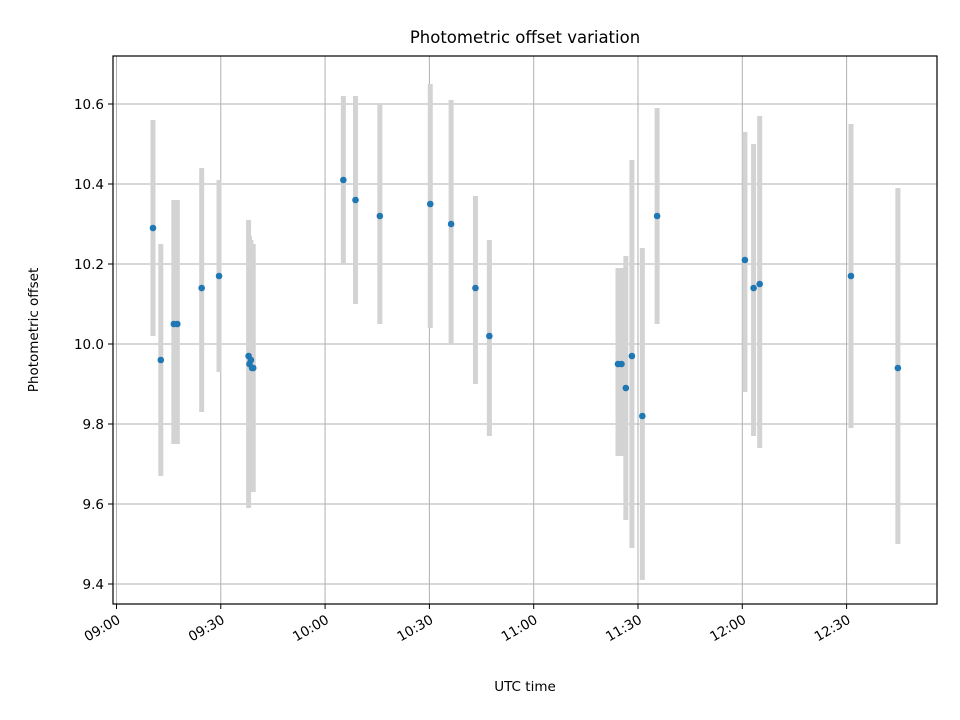  I want to click on y-axis-label: Photometric offset, so click(34, 330).